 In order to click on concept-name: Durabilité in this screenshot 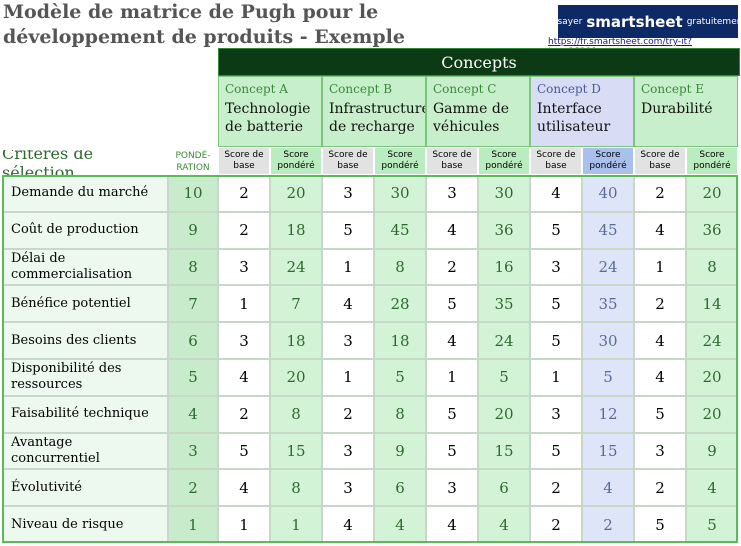, I will do `click(677, 109)`.